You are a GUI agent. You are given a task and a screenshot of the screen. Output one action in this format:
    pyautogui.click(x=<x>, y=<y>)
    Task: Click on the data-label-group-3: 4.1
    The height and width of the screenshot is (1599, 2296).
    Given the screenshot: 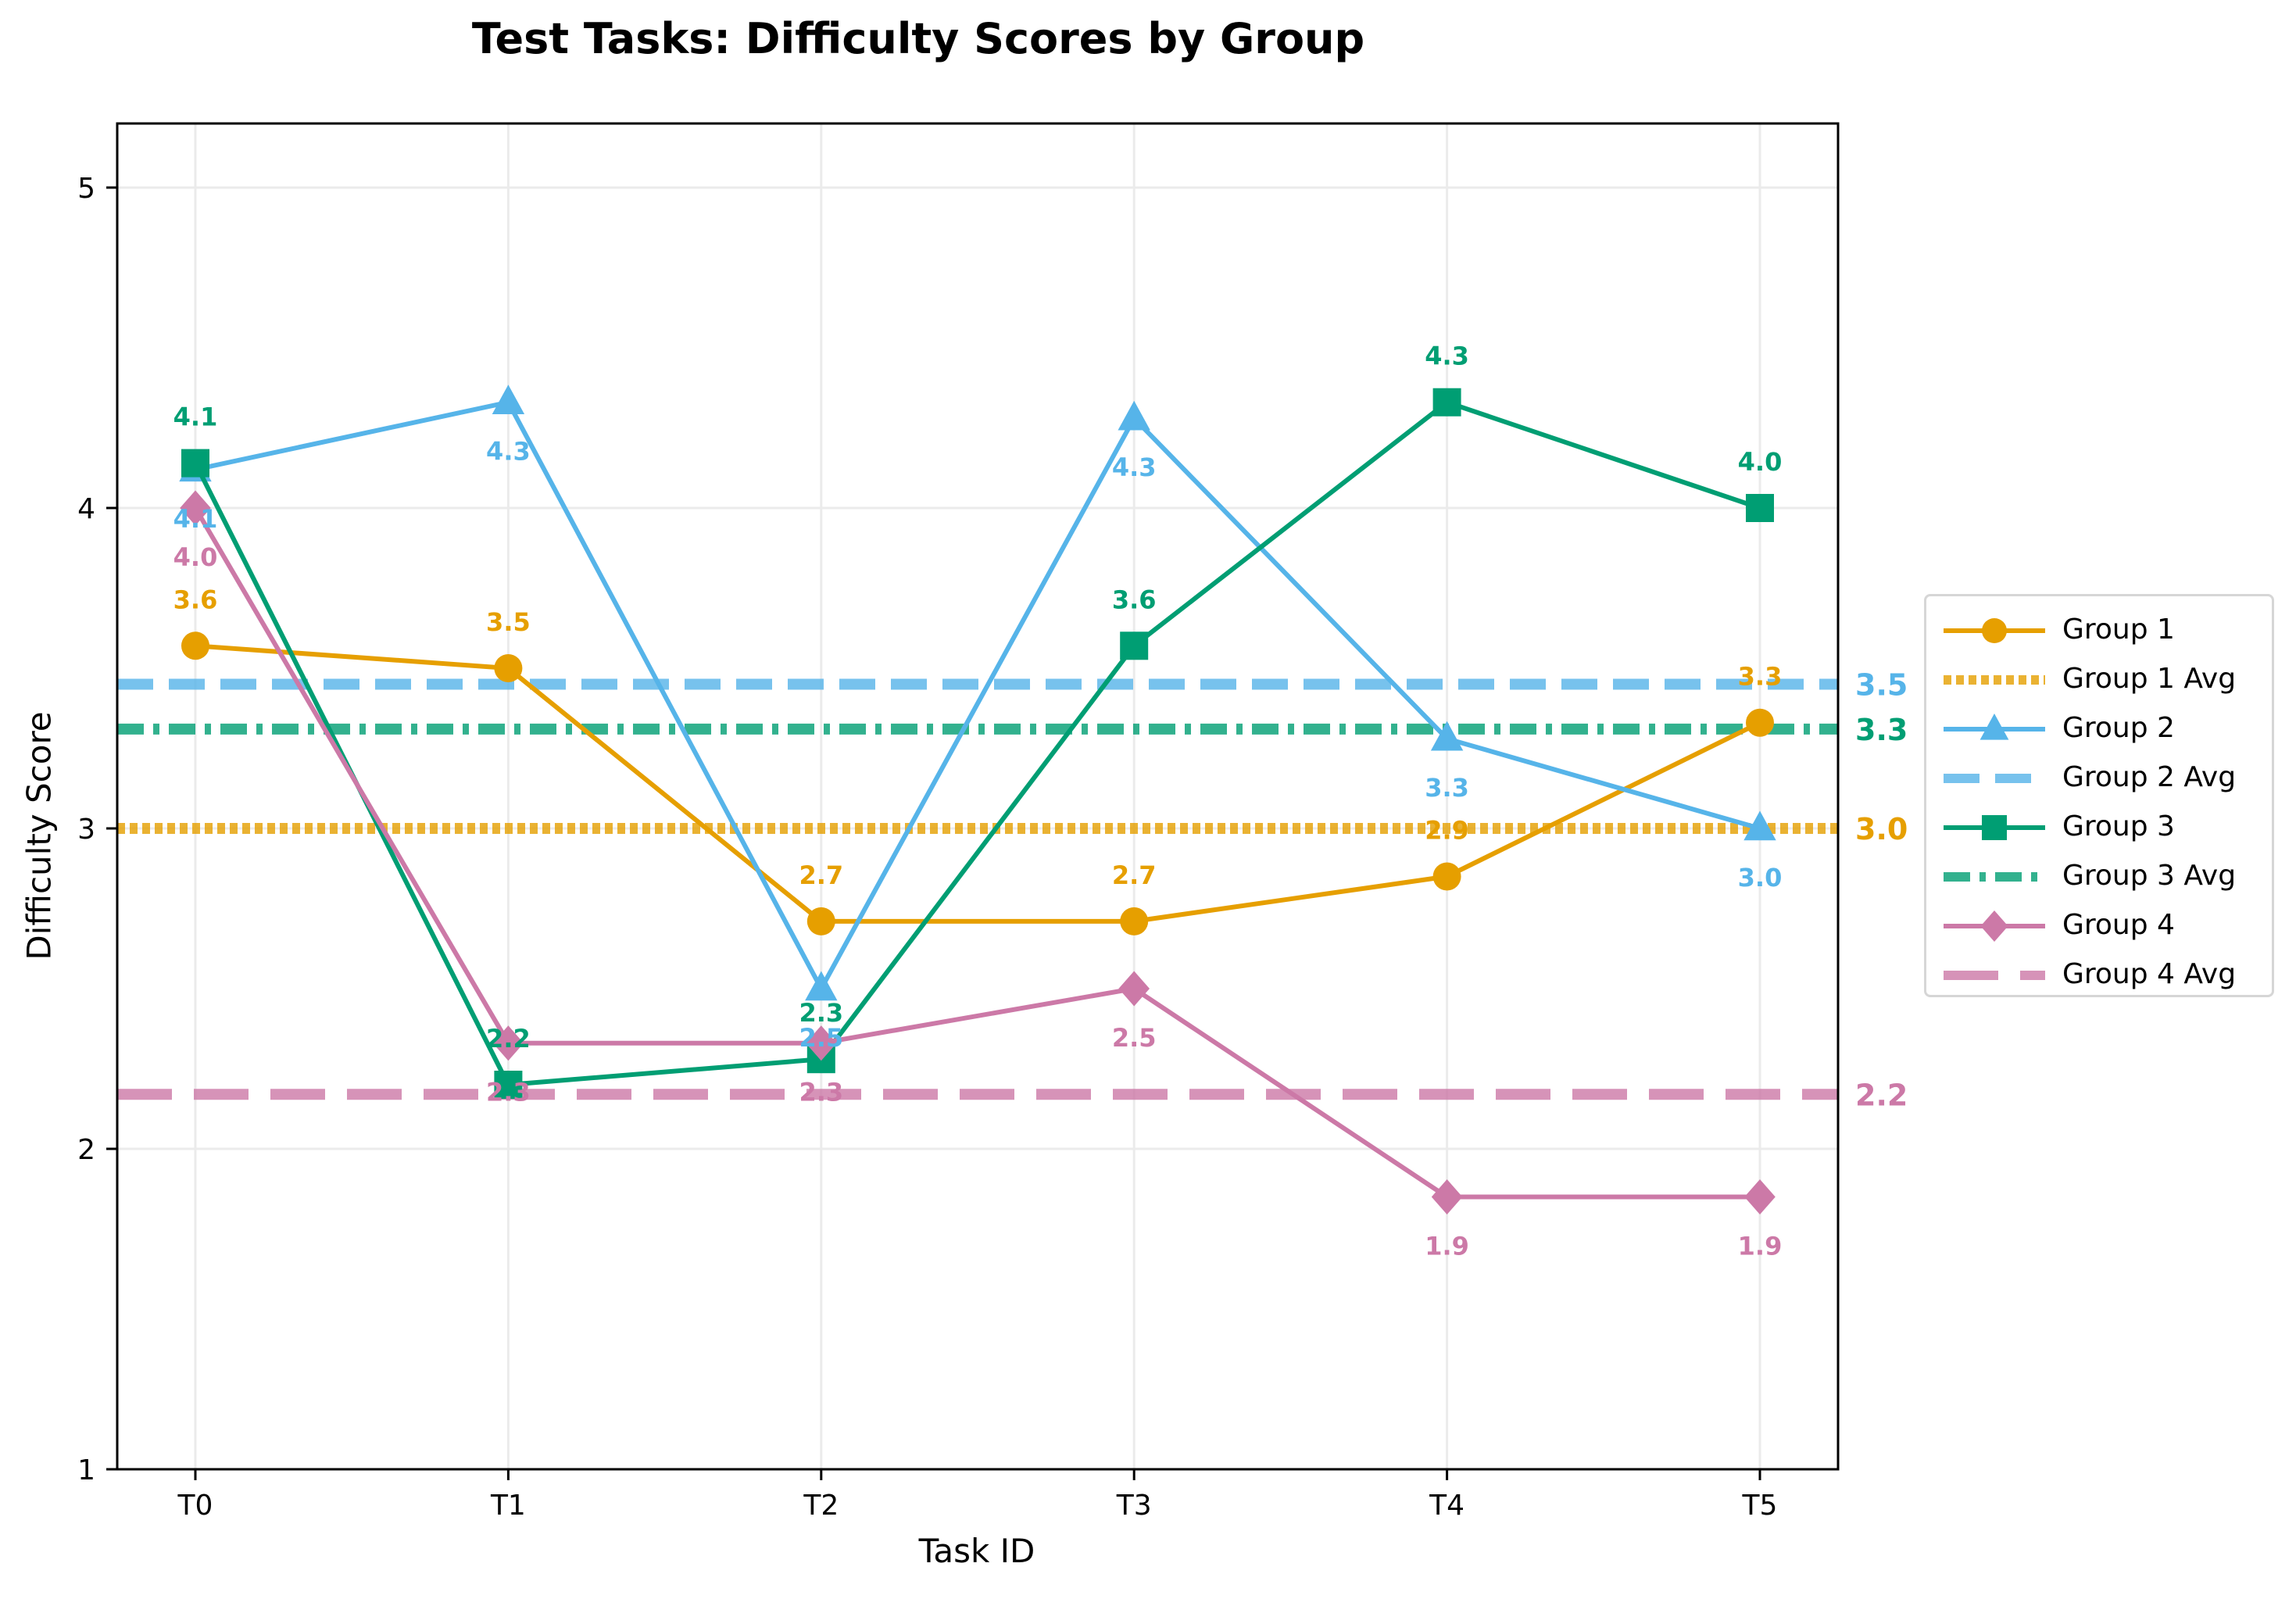 What is the action you would take?
    pyautogui.click(x=196, y=417)
    